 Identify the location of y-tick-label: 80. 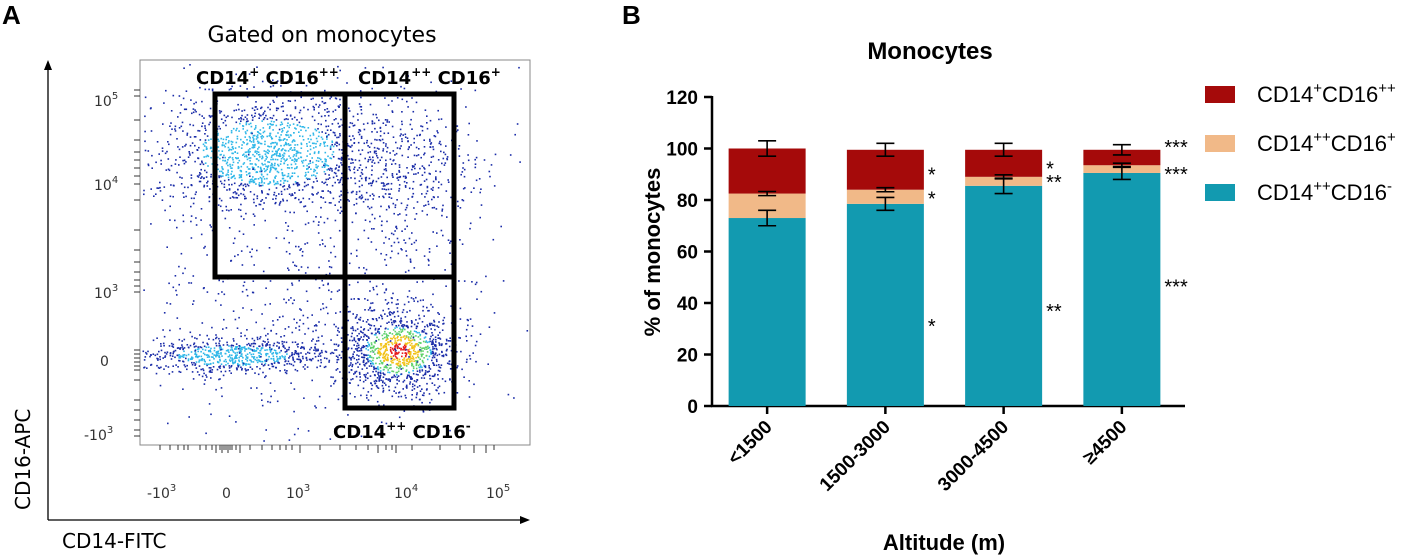
(687, 201).